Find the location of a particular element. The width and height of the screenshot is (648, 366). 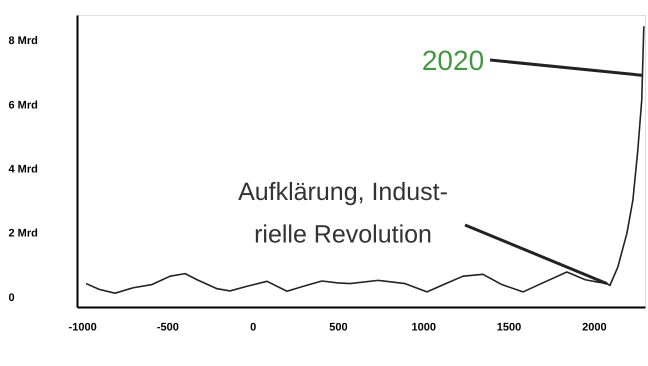

annotation: 2020 is located at coordinates (453, 60).